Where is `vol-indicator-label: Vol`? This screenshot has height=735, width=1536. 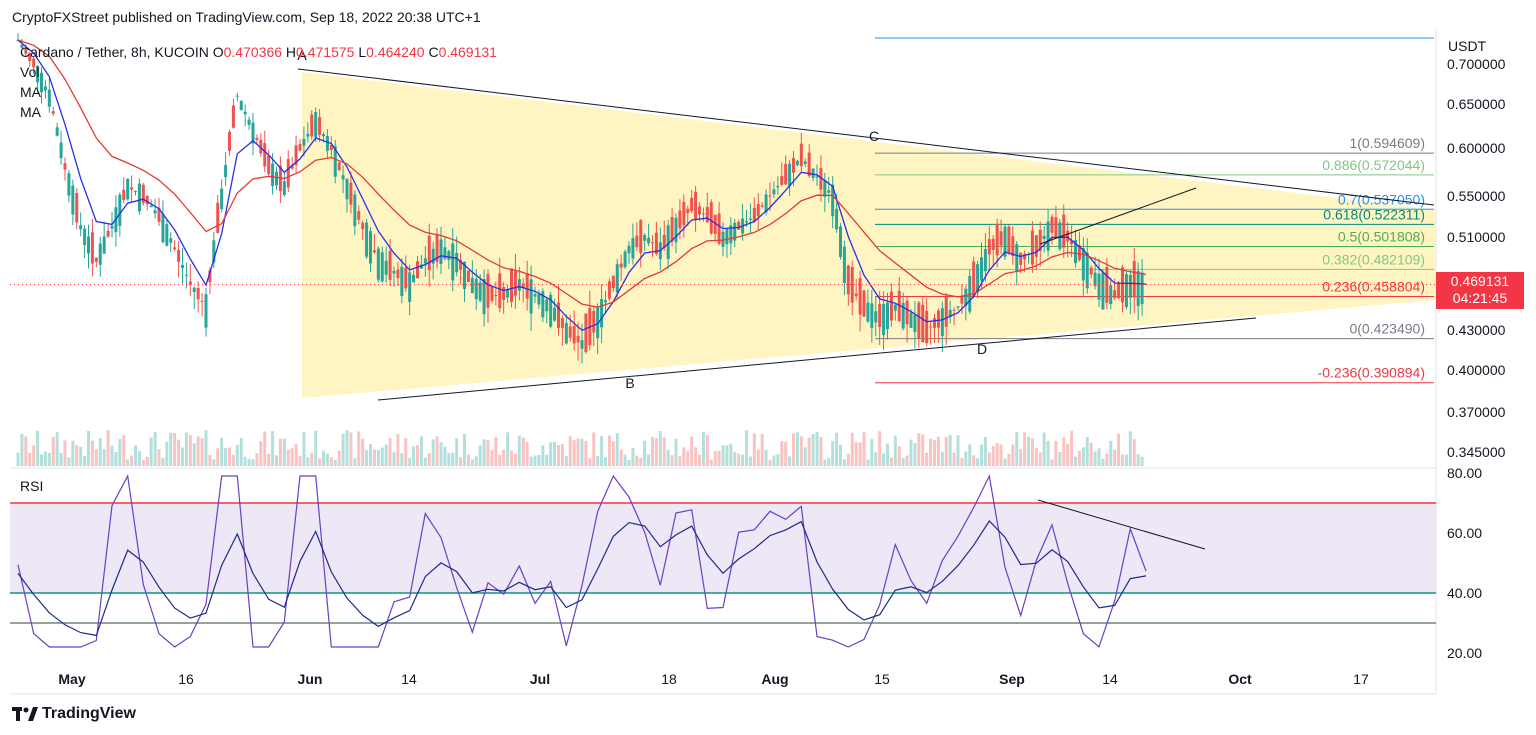 vol-indicator-label: Vol is located at coordinates (30, 72).